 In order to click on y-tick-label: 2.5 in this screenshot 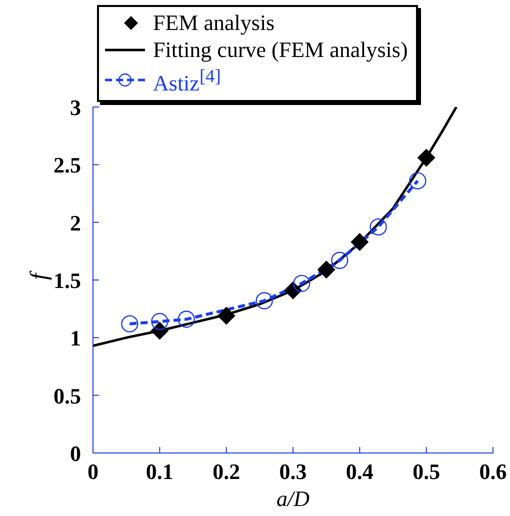, I will do `click(67, 165)`.